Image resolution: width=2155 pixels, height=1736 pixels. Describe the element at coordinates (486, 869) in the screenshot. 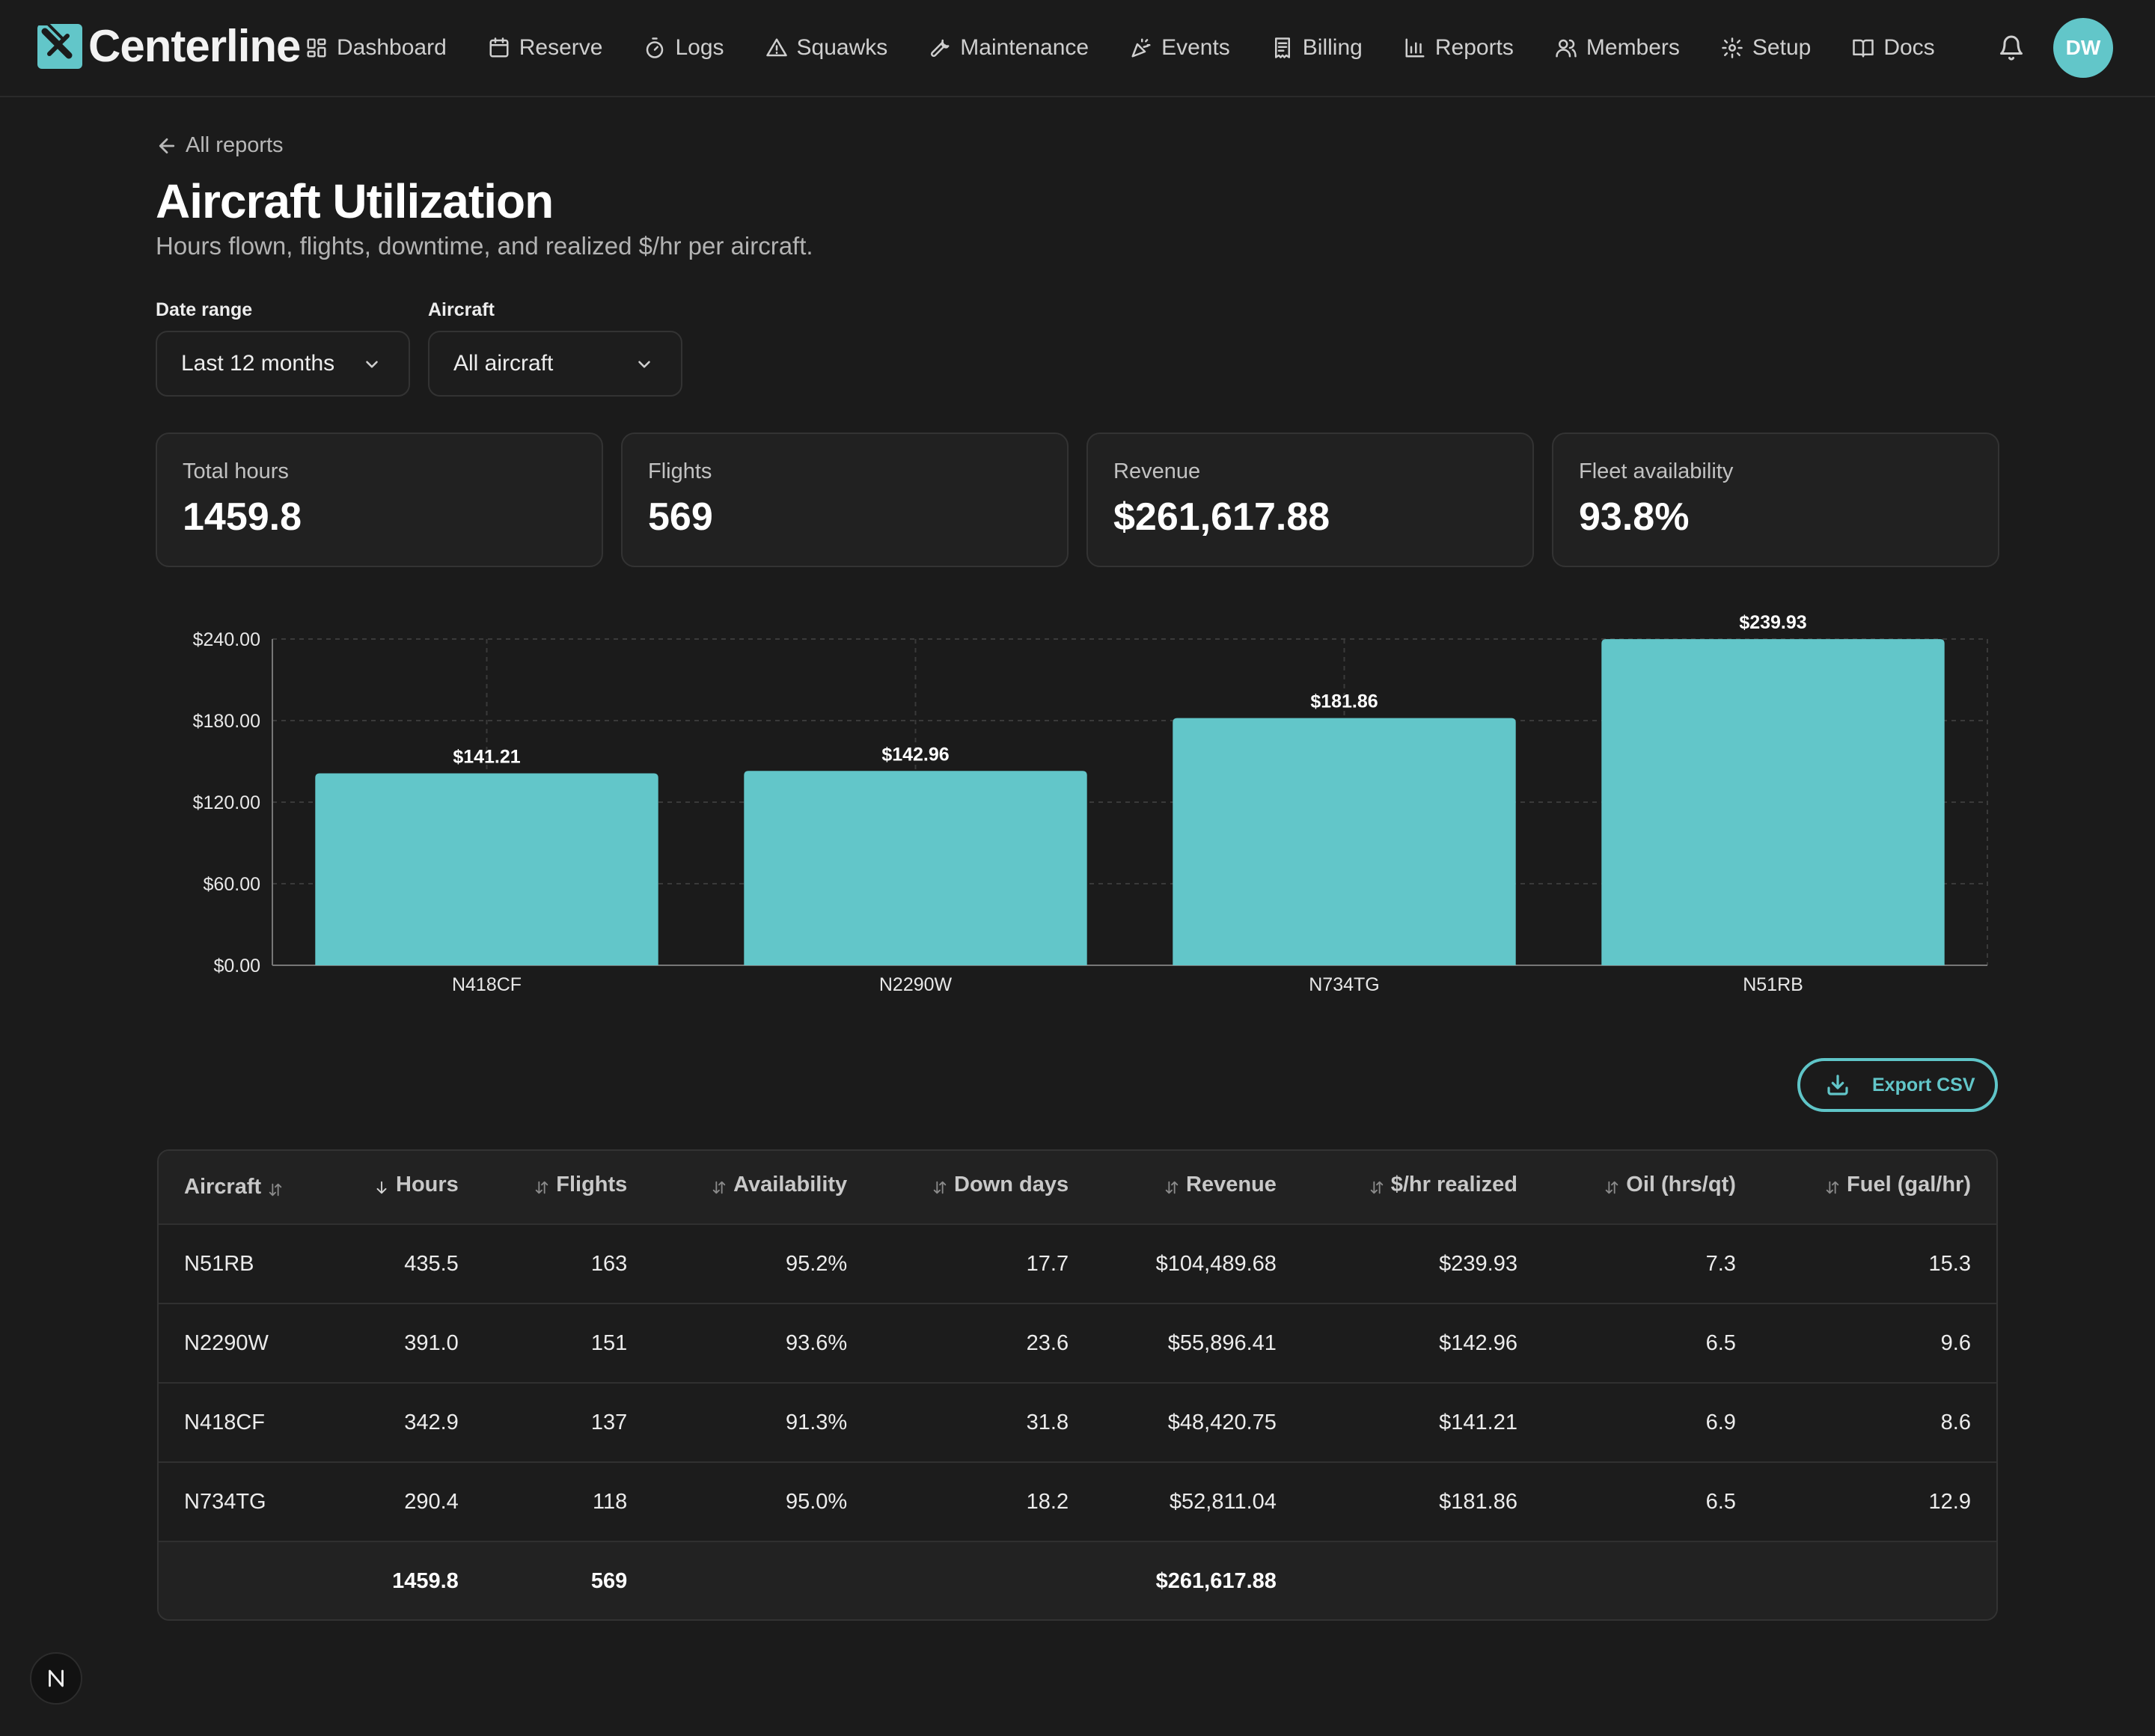

I see `bar-n418cf` at that location.